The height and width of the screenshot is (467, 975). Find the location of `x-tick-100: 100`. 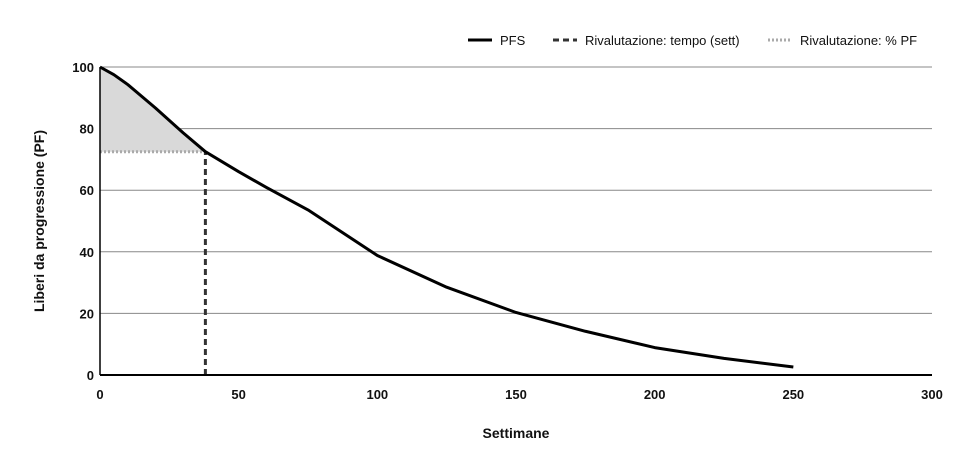

x-tick-100: 100 is located at coordinates (377, 394).